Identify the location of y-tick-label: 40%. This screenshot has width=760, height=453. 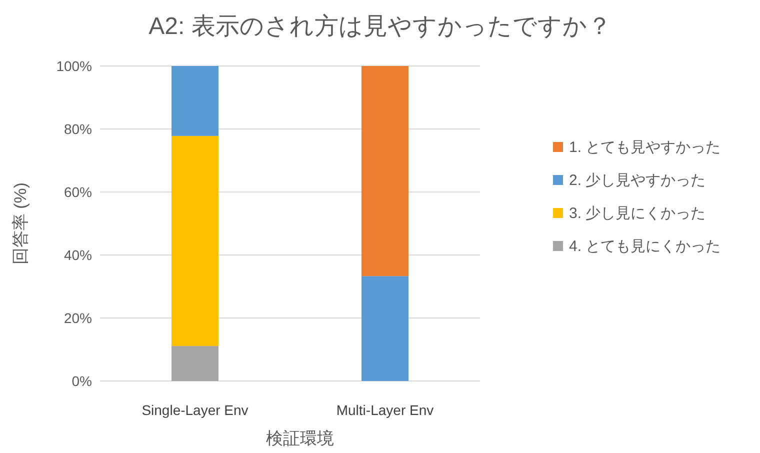
(78, 255).